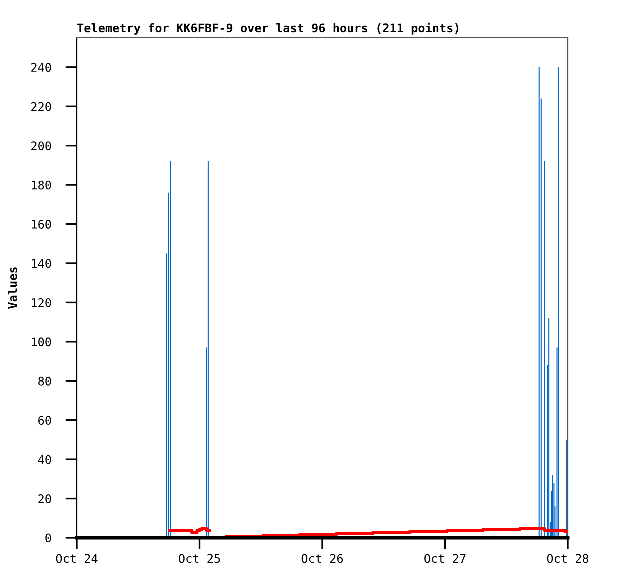  Describe the element at coordinates (445, 559) in the screenshot. I see `x-tick-label: Oct 27` at that location.